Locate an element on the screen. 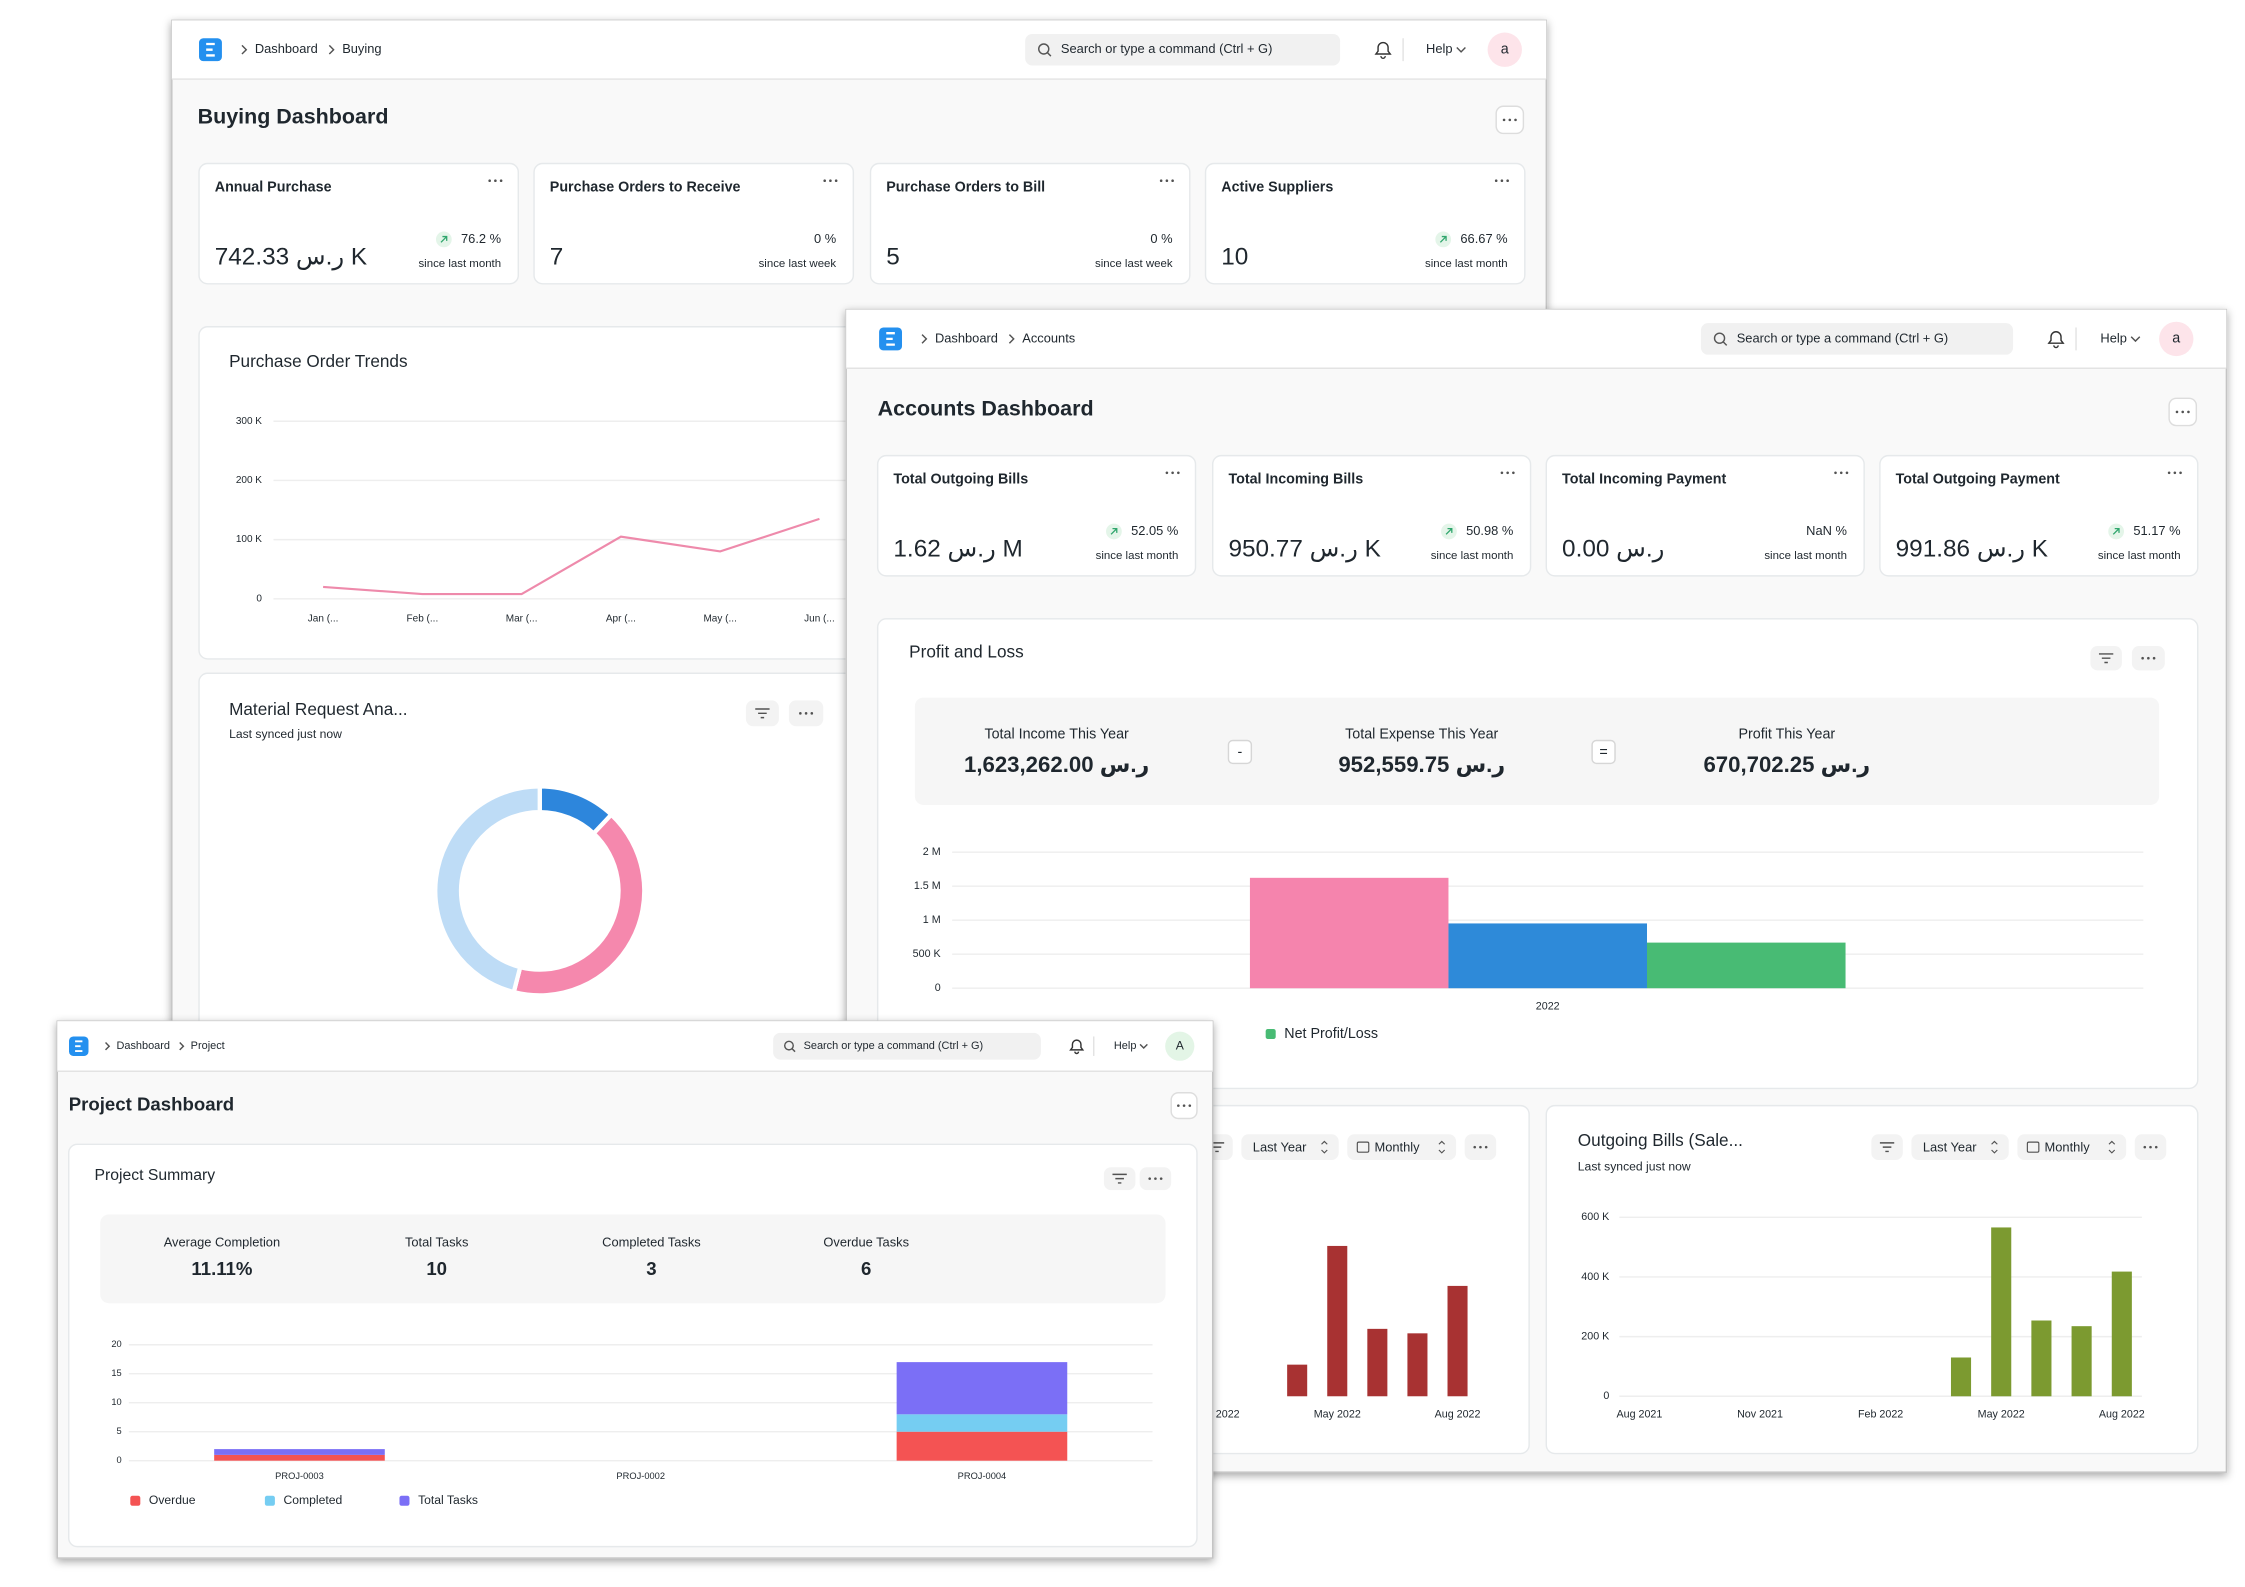 The height and width of the screenshot is (1587, 2245). number-card-title: Total Outgoing Payment is located at coordinates (1978, 480).